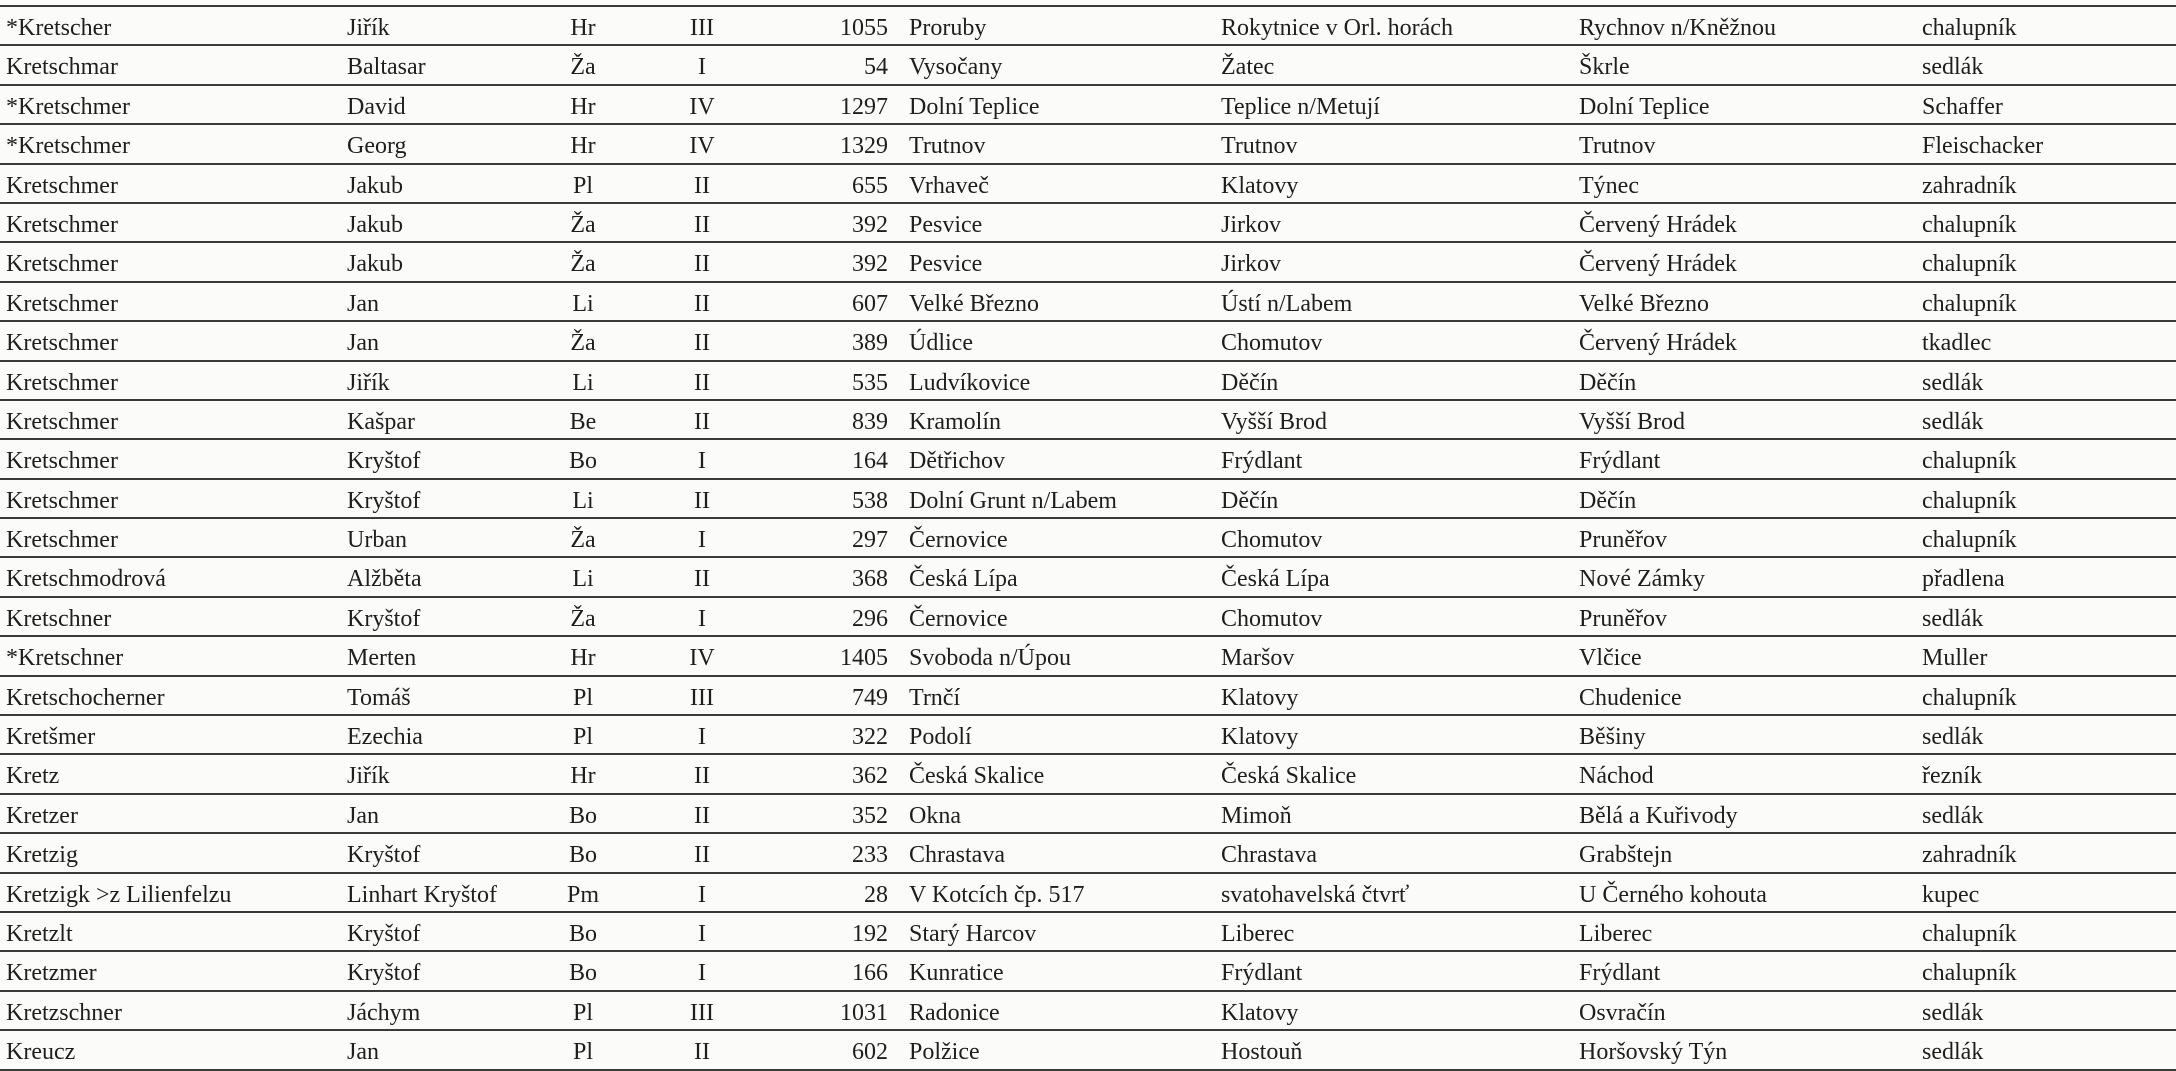  I want to click on surname-cell: Kretzig, so click(42, 855).